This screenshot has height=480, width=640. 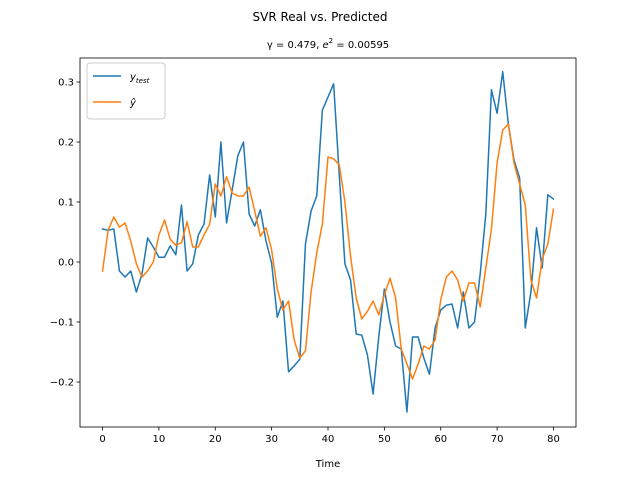 What do you see at coordinates (497, 439) in the screenshot?
I see `x-tick-label: 70` at bounding box center [497, 439].